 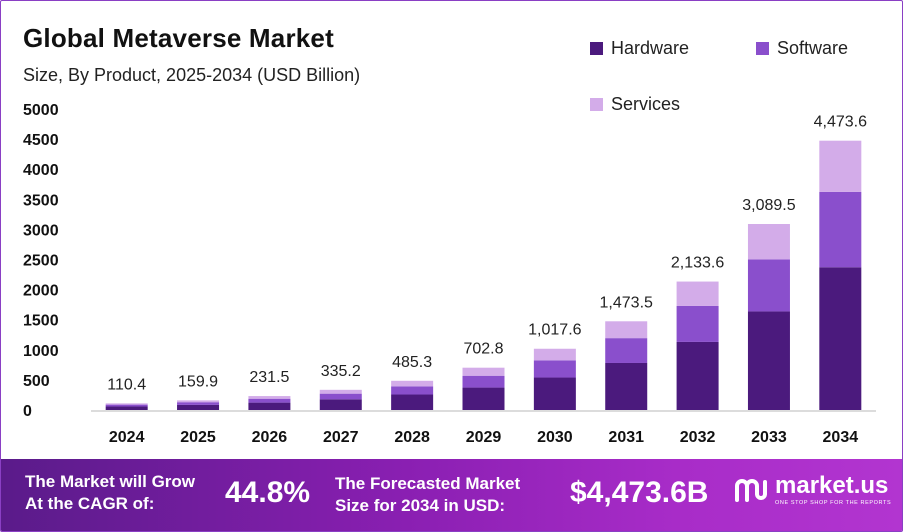 I want to click on y-tick-label: 4500, so click(x=41, y=140).